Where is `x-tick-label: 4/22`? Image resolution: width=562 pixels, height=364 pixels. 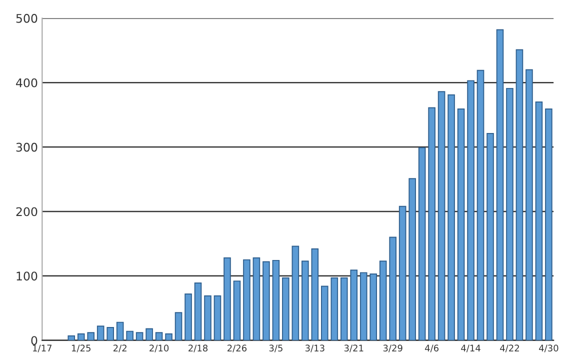 x-tick-label: 4/22 is located at coordinates (509, 348).